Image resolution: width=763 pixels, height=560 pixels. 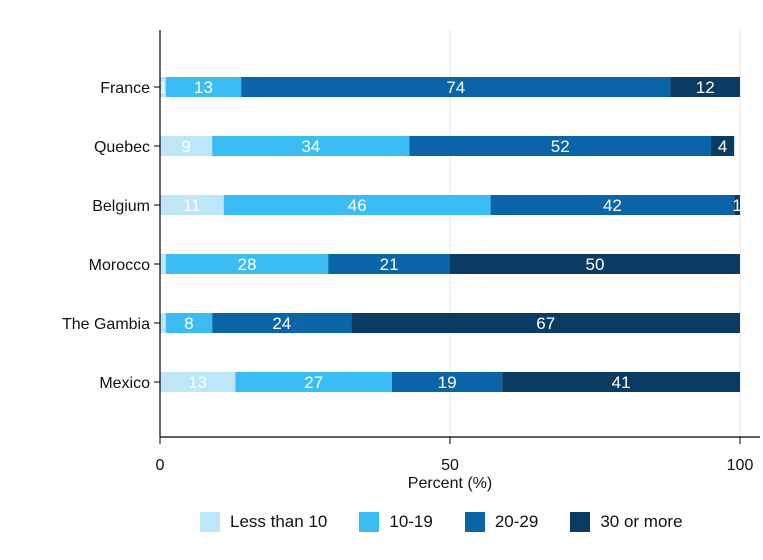 I want to click on data-label: 11, so click(x=192, y=205).